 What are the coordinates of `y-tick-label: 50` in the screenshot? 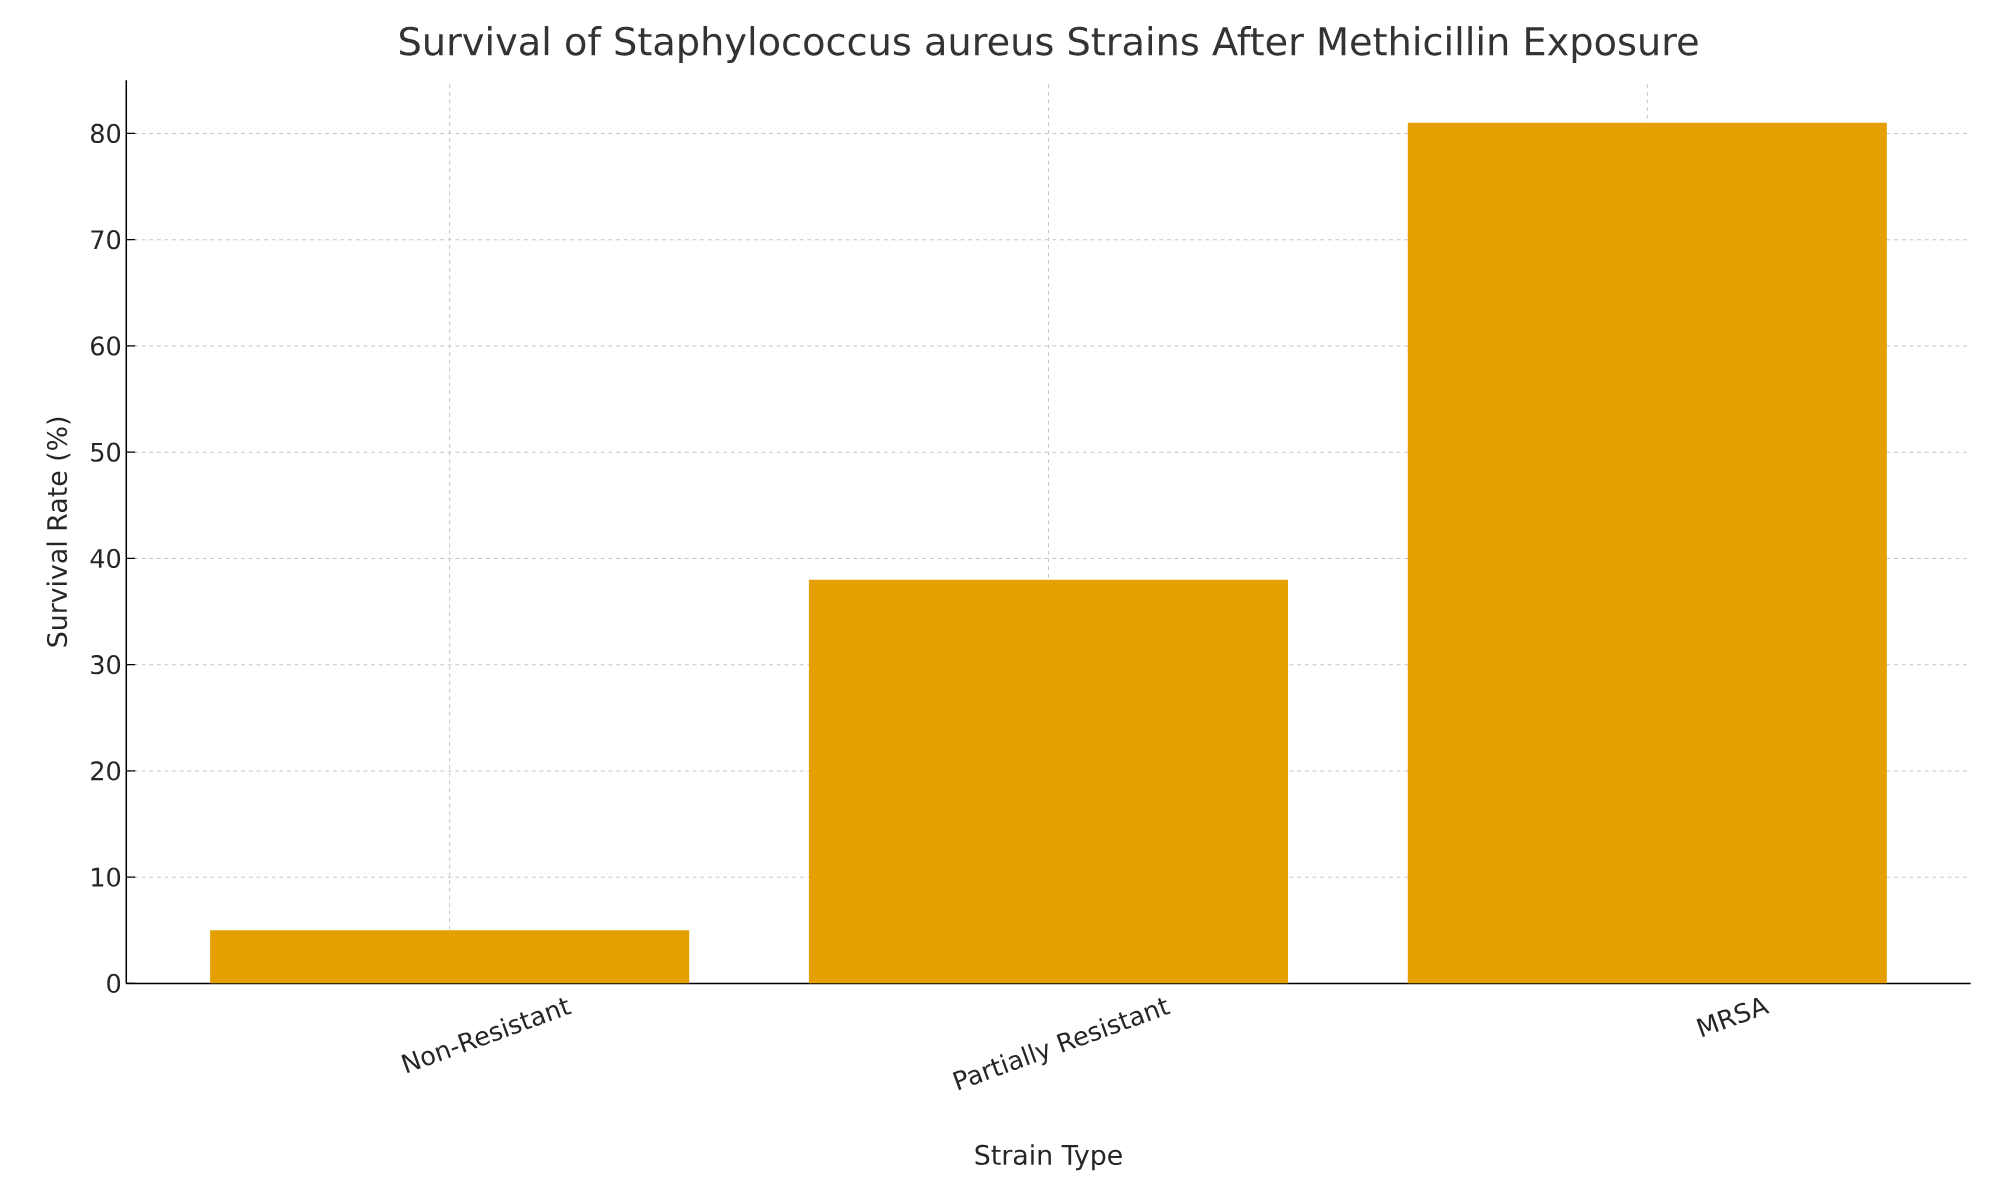 It's located at (106, 452).